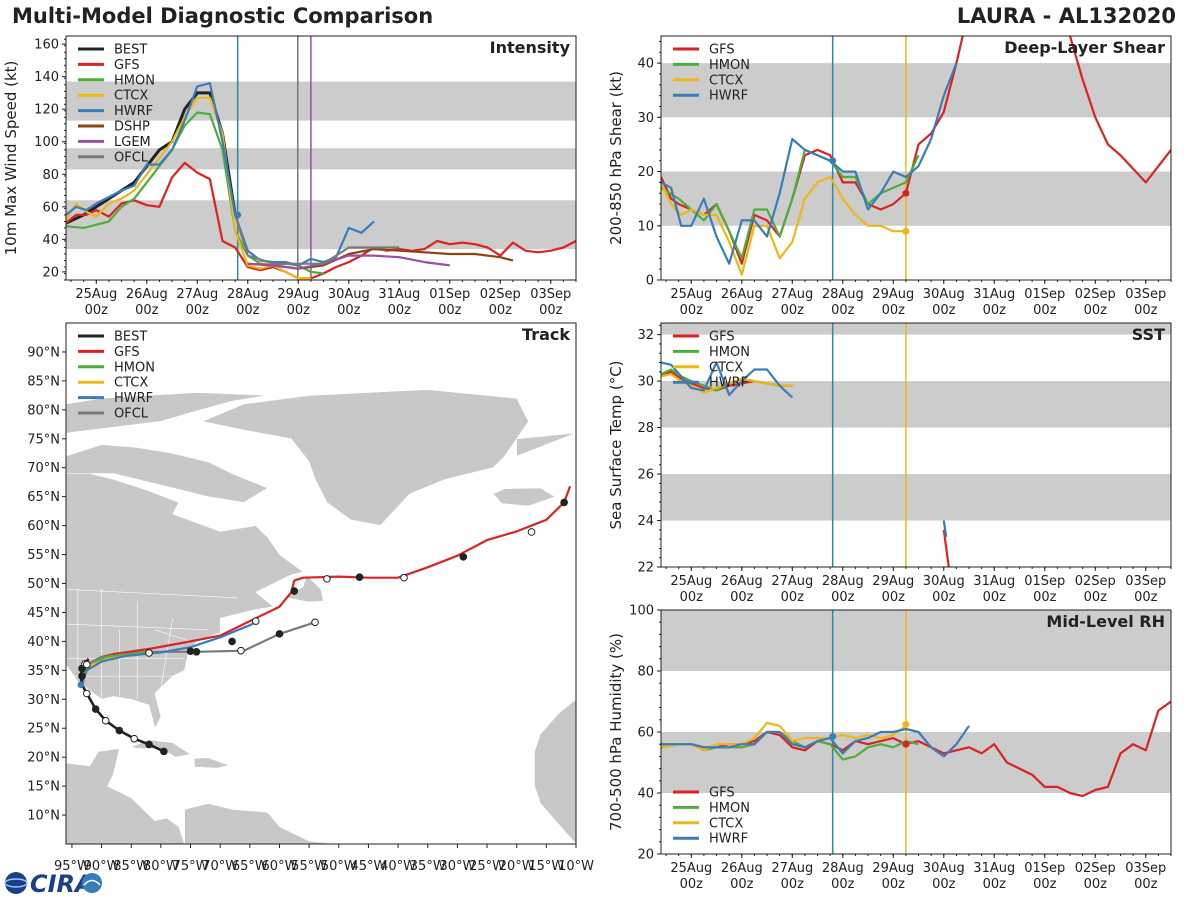 The height and width of the screenshot is (900, 1200). Describe the element at coordinates (1145, 294) in the screenshot. I see `shear-xtick-label-date: 03Sep` at that location.